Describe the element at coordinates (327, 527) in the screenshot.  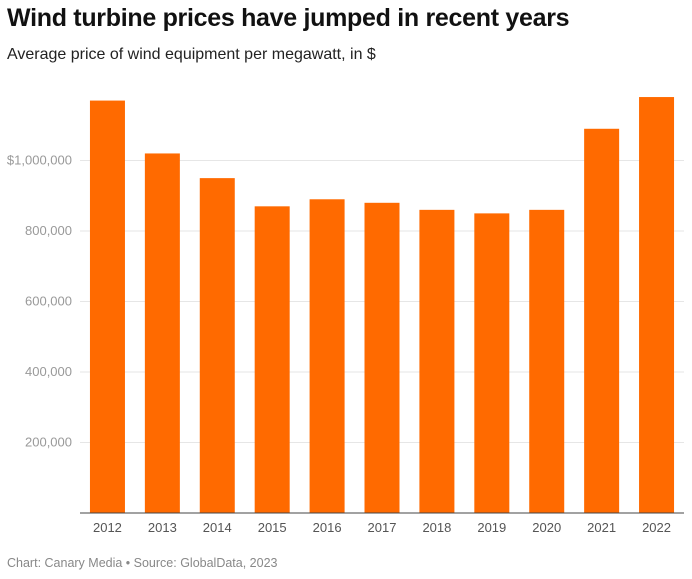
I see `x-tick-label: 2016` at that location.